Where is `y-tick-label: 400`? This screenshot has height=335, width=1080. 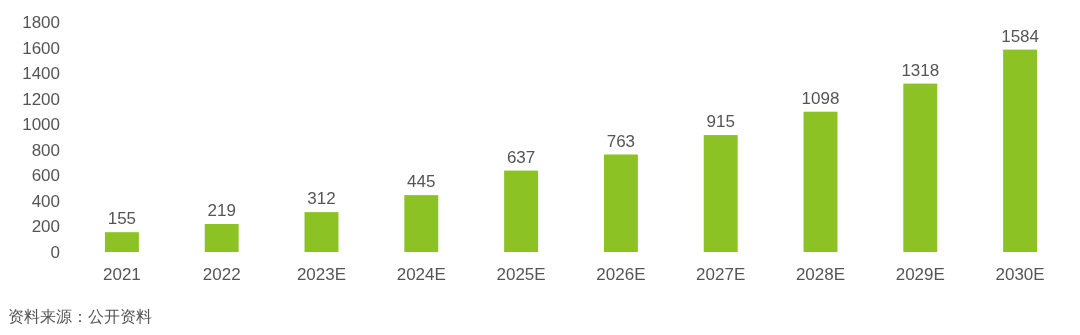
y-tick-label: 400 is located at coordinates (45, 201).